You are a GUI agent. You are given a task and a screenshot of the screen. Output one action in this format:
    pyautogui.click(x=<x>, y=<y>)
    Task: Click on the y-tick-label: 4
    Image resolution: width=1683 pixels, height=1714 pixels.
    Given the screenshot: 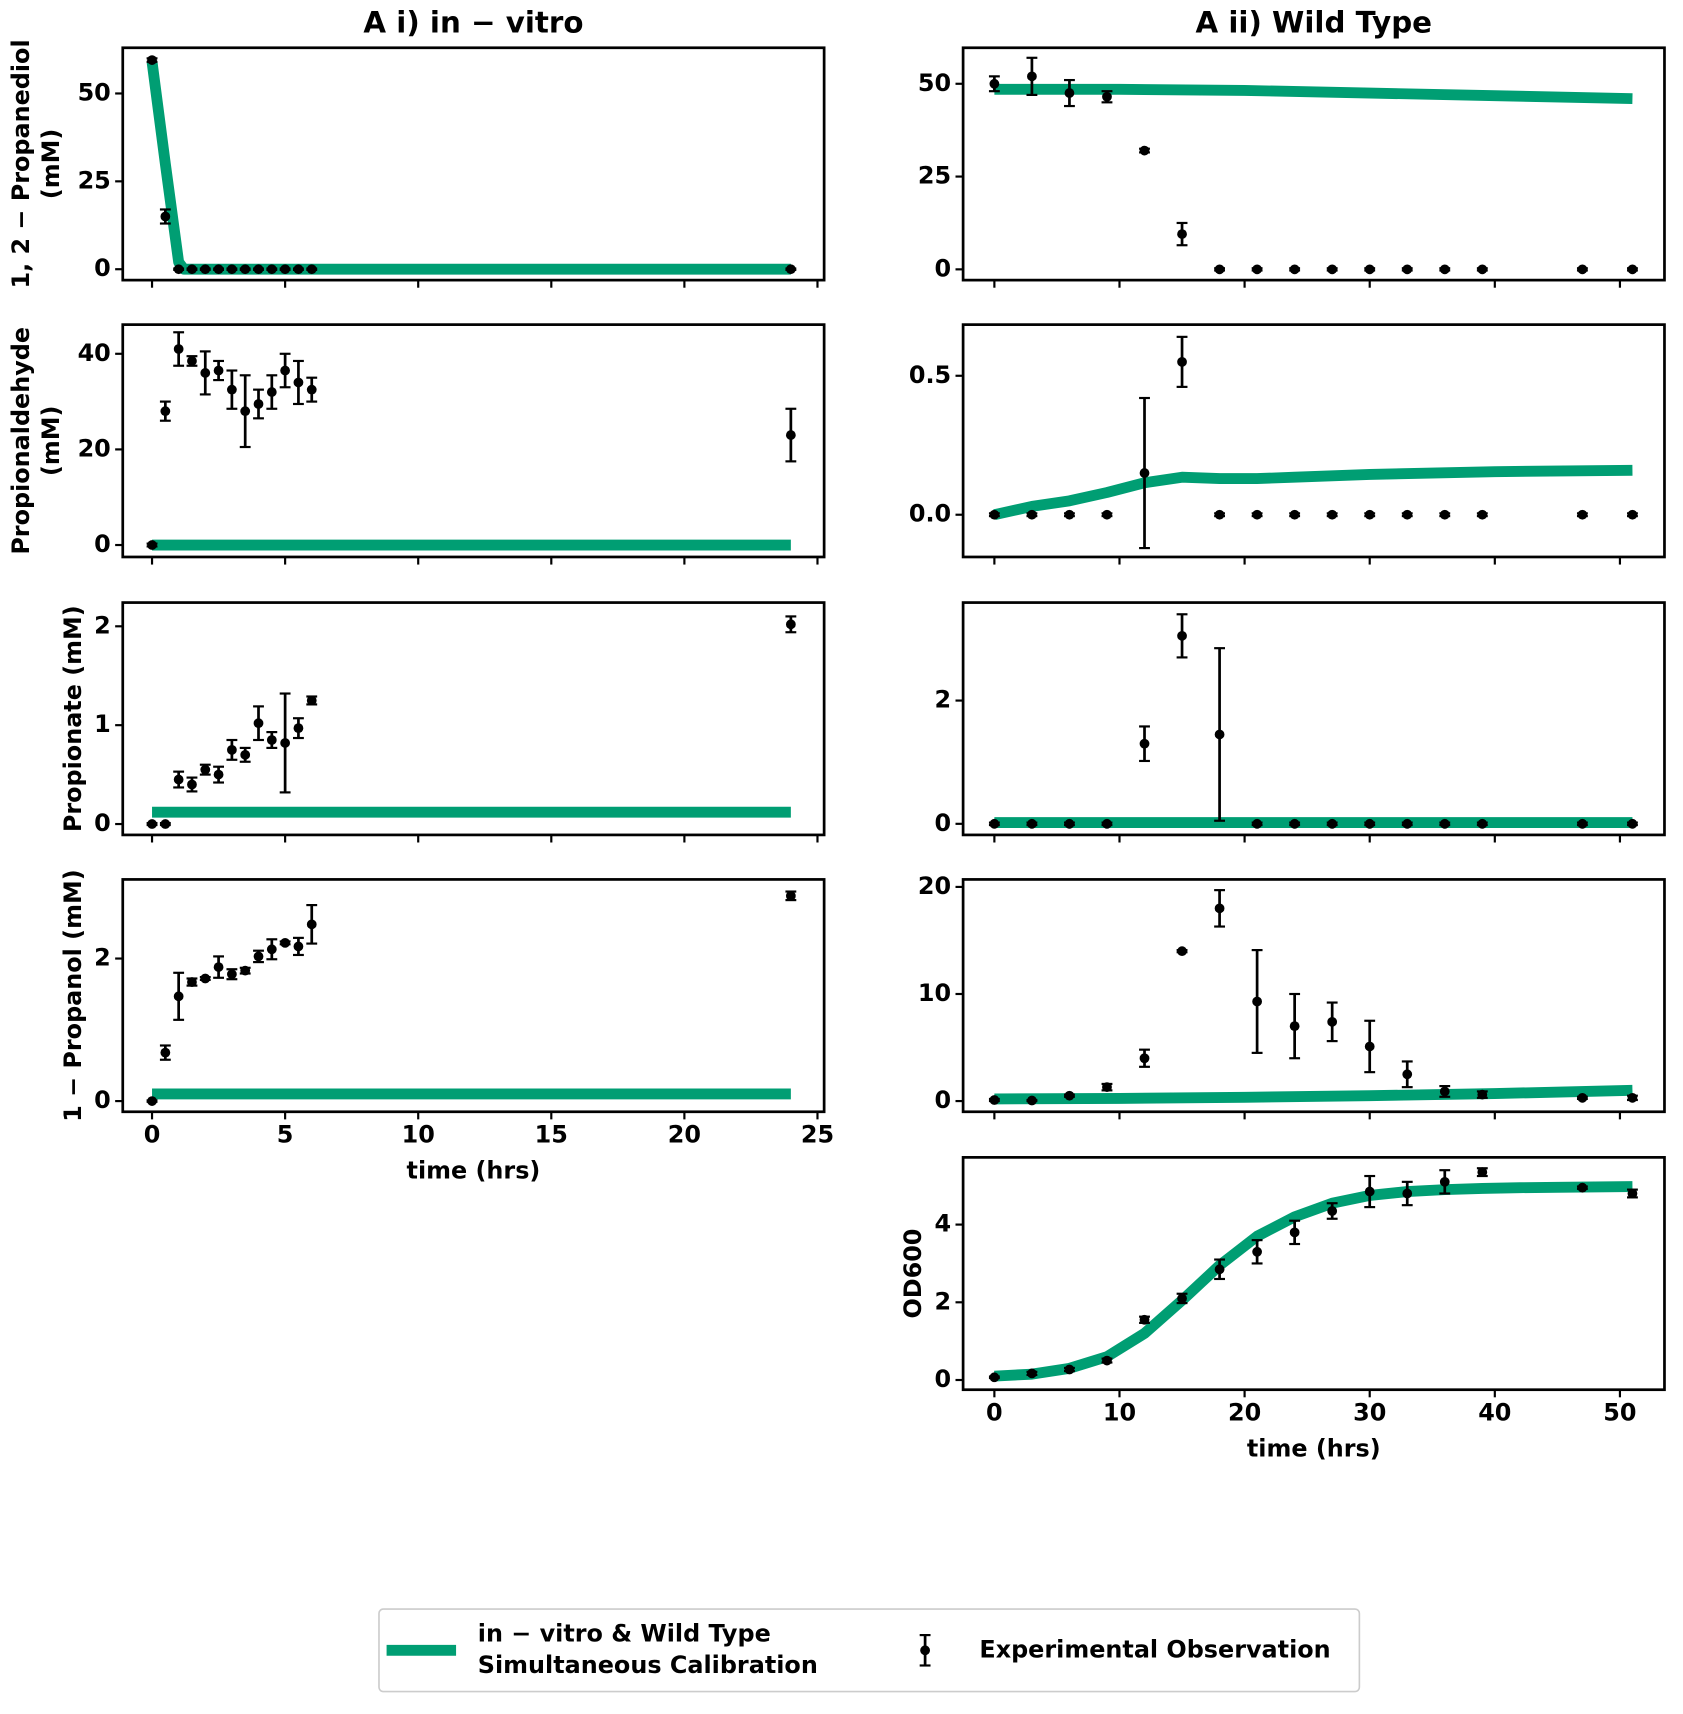 What is the action you would take?
    pyautogui.click(x=943, y=1224)
    